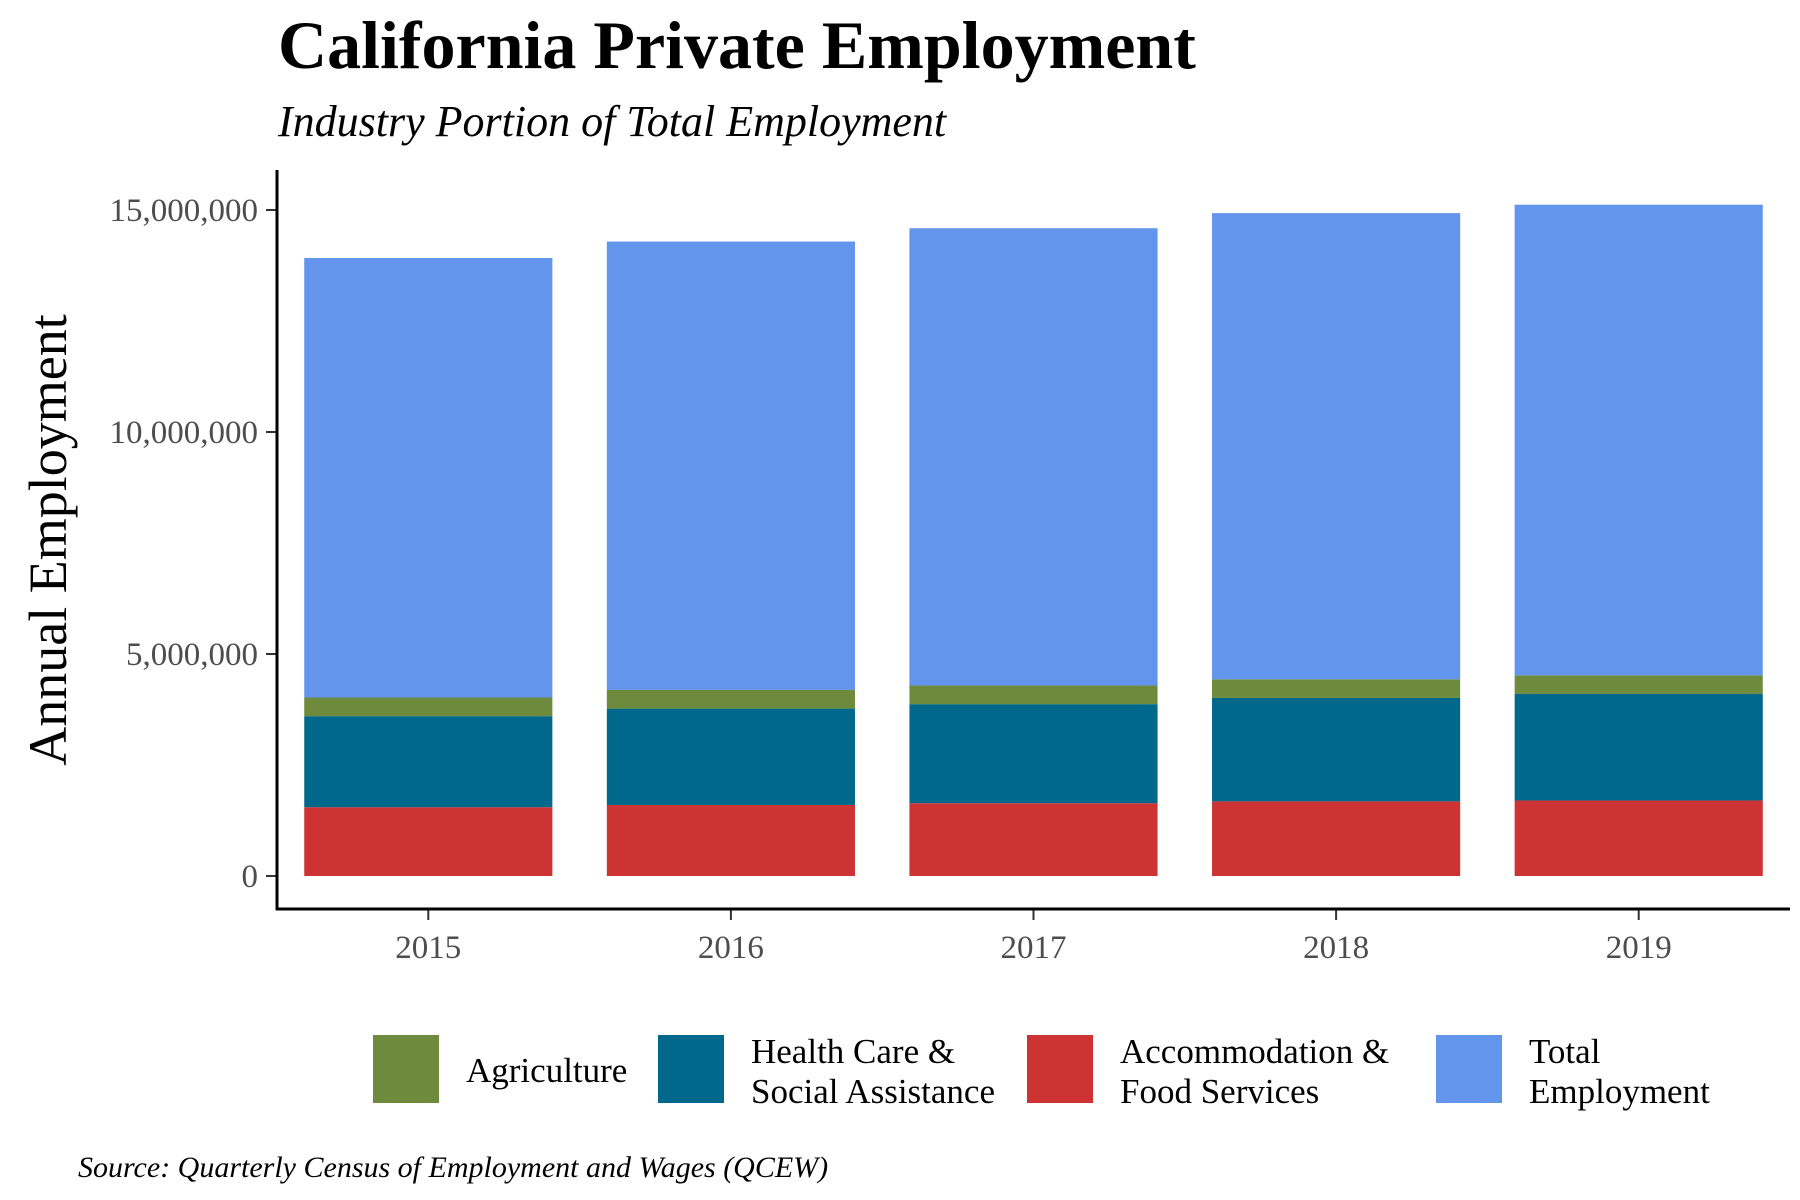 Image resolution: width=1800 pixels, height=1200 pixels. I want to click on bar-health-care-and-social-assistance-2017, so click(1033, 754).